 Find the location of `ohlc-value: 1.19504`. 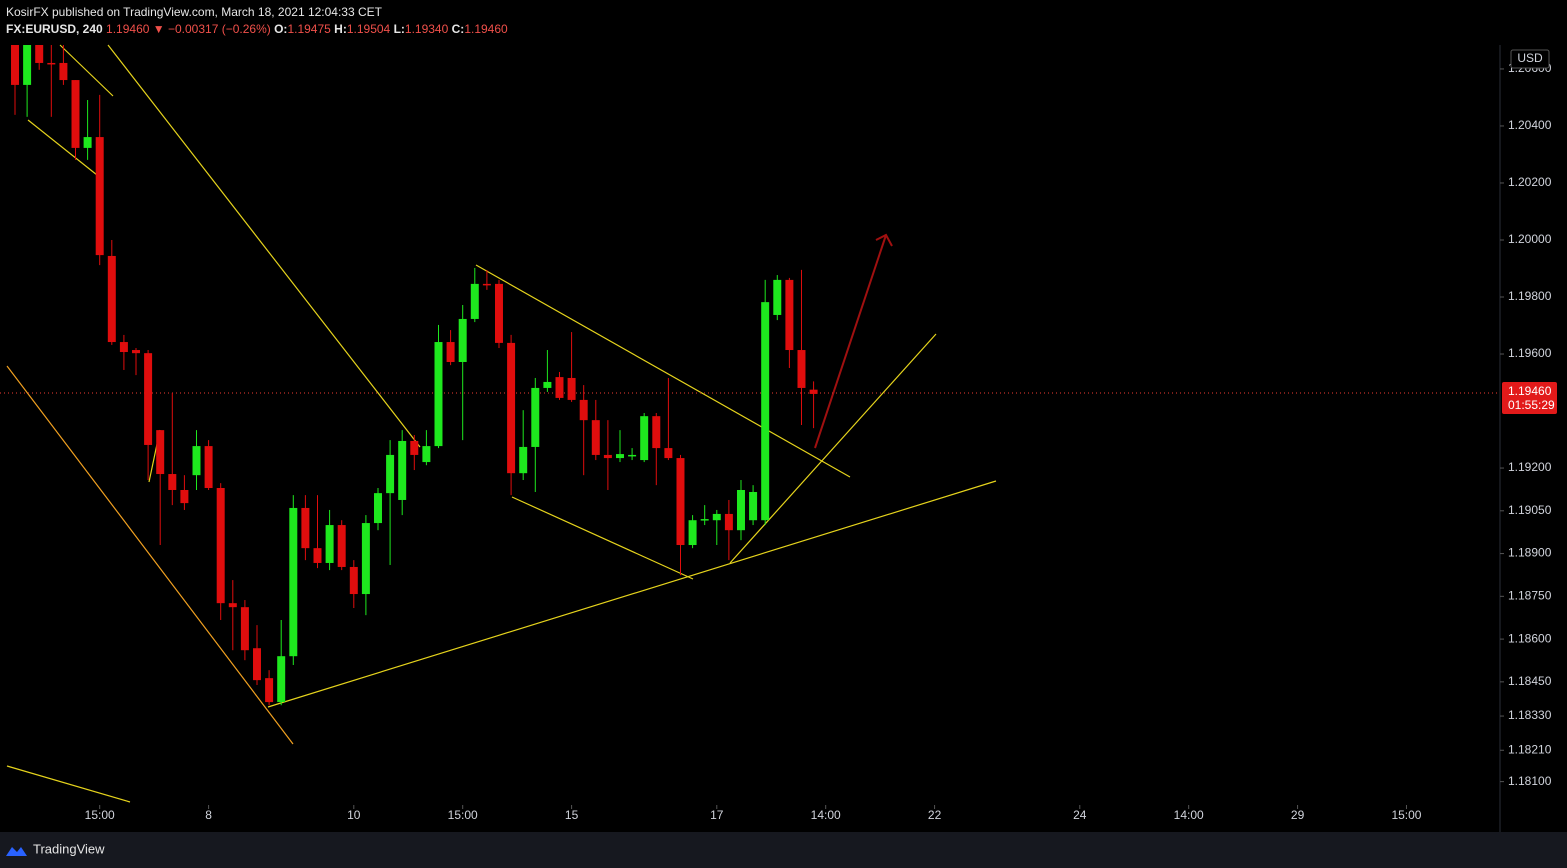

ohlc-value: 1.19504 is located at coordinates (368, 29).